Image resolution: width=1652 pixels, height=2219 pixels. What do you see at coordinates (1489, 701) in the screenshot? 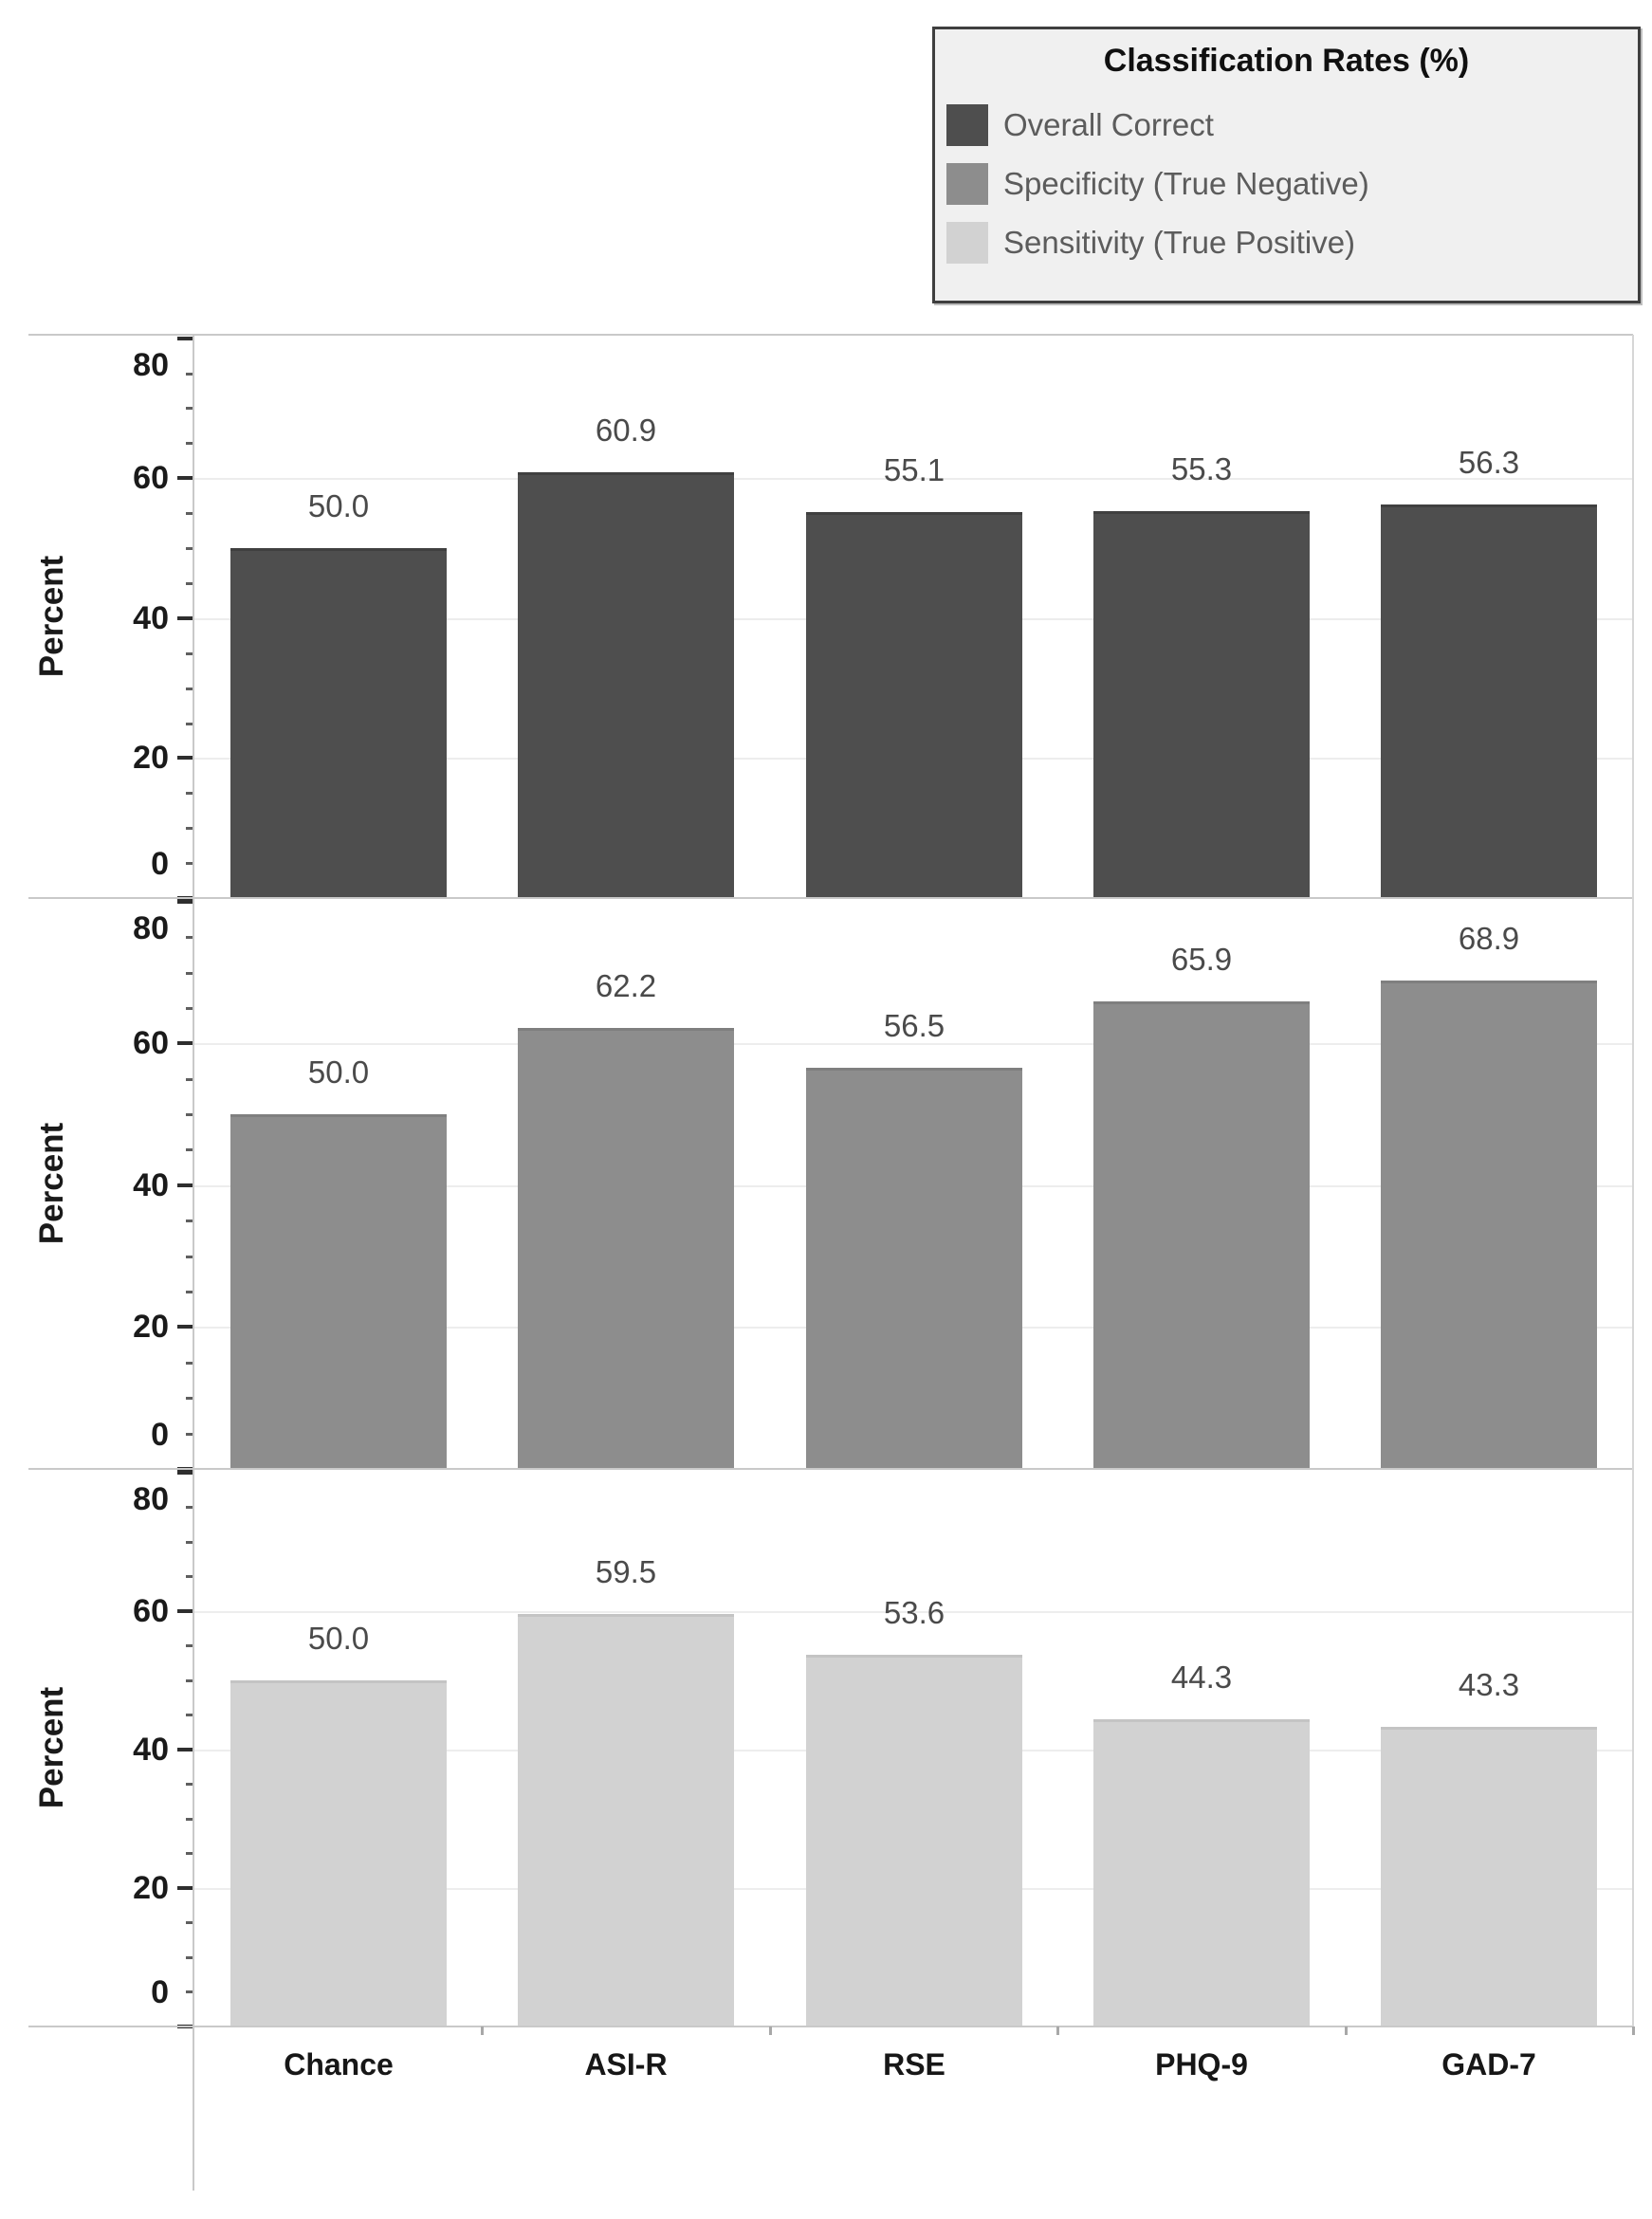
I see `bar-gad-7-overall` at bounding box center [1489, 701].